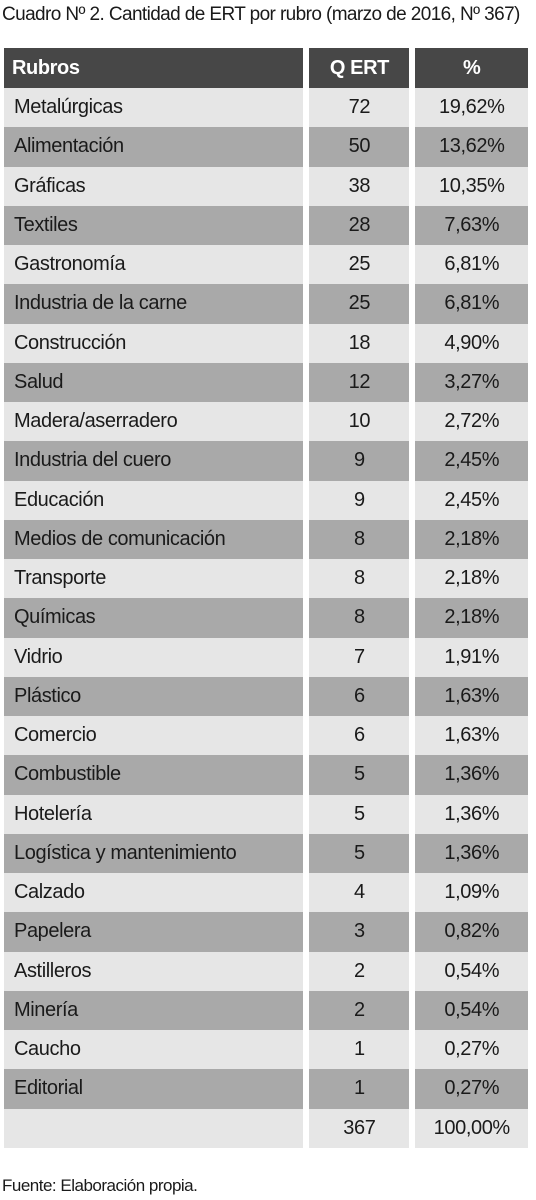 The image size is (536, 1200). Describe the element at coordinates (471, 461) in the screenshot. I see `table-cell: 2,45%` at that location.